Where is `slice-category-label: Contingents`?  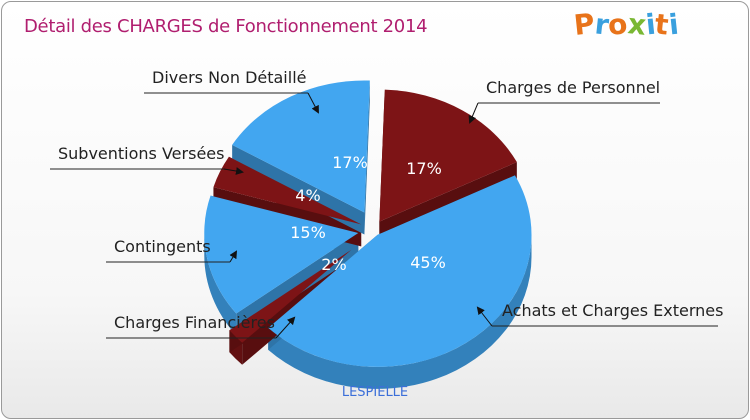 slice-category-label: Contingents is located at coordinates (162, 246).